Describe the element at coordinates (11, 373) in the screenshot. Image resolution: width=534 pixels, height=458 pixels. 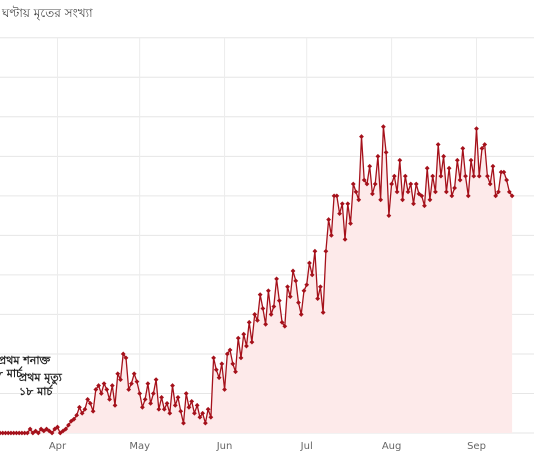
I see `annotation-text: ৮ মার্চ` at that location.